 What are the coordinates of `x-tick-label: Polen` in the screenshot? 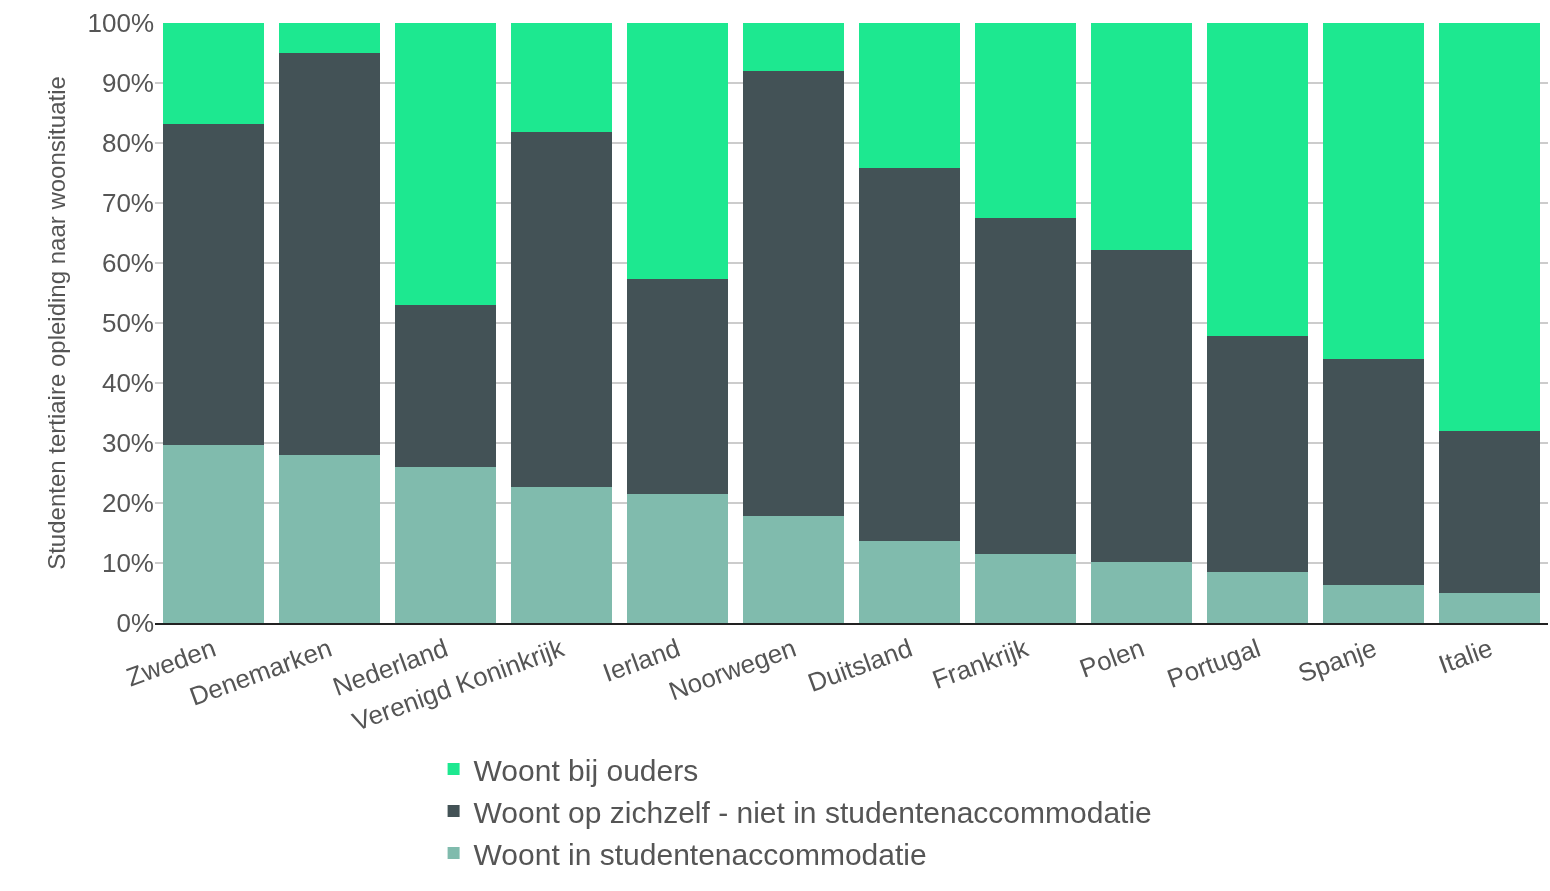 It's located at (1112, 658).